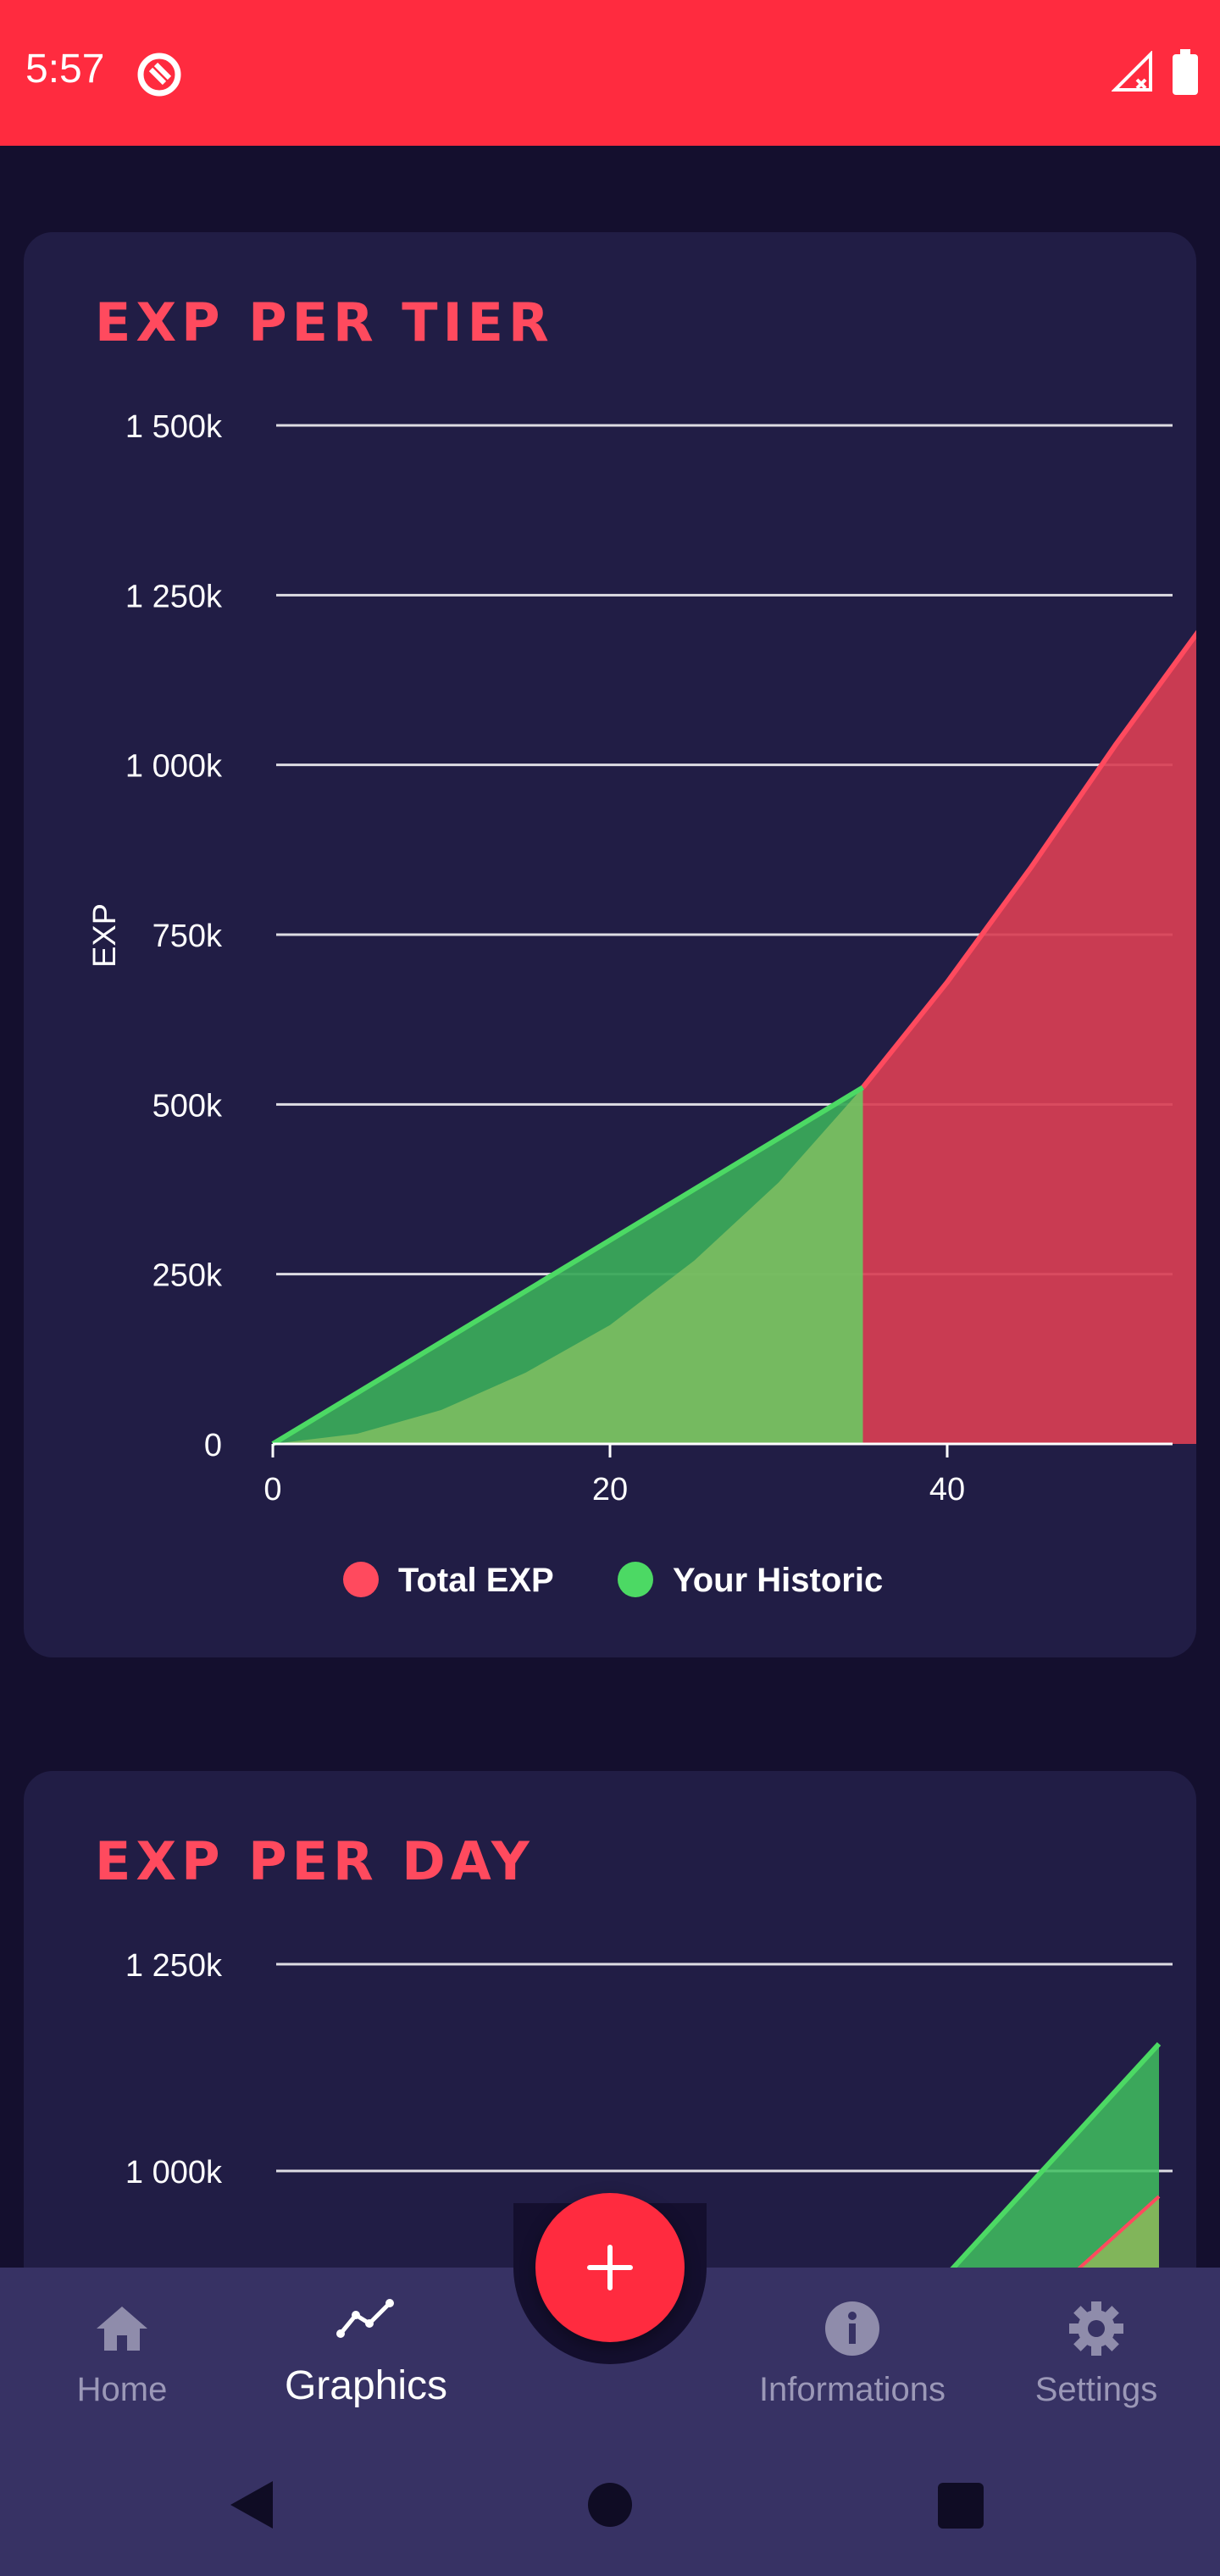  Describe the element at coordinates (65, 69) in the screenshot. I see `status-time: 5:57` at that location.